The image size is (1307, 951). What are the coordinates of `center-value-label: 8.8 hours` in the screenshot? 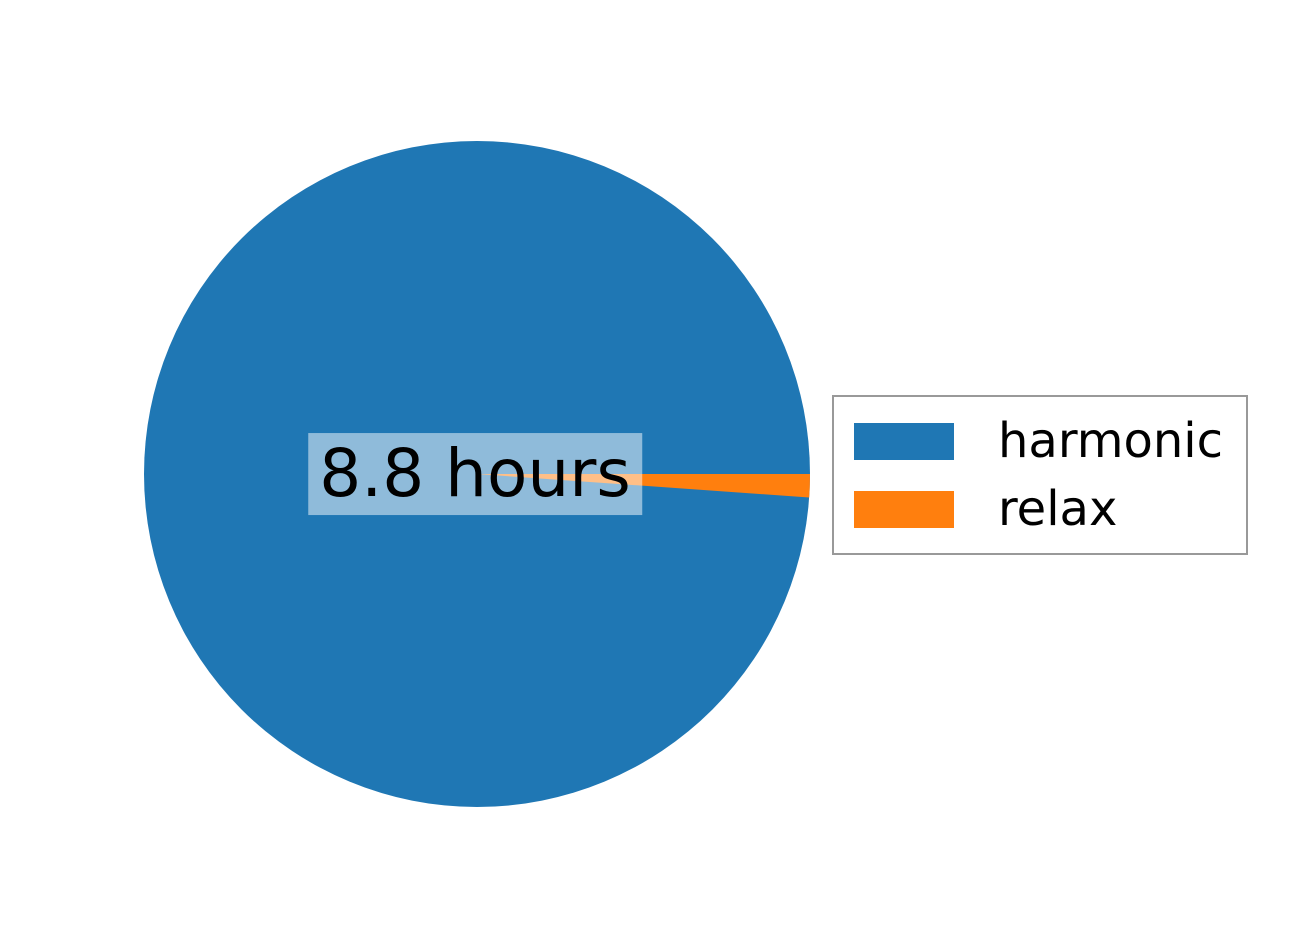 It's located at (475, 474).